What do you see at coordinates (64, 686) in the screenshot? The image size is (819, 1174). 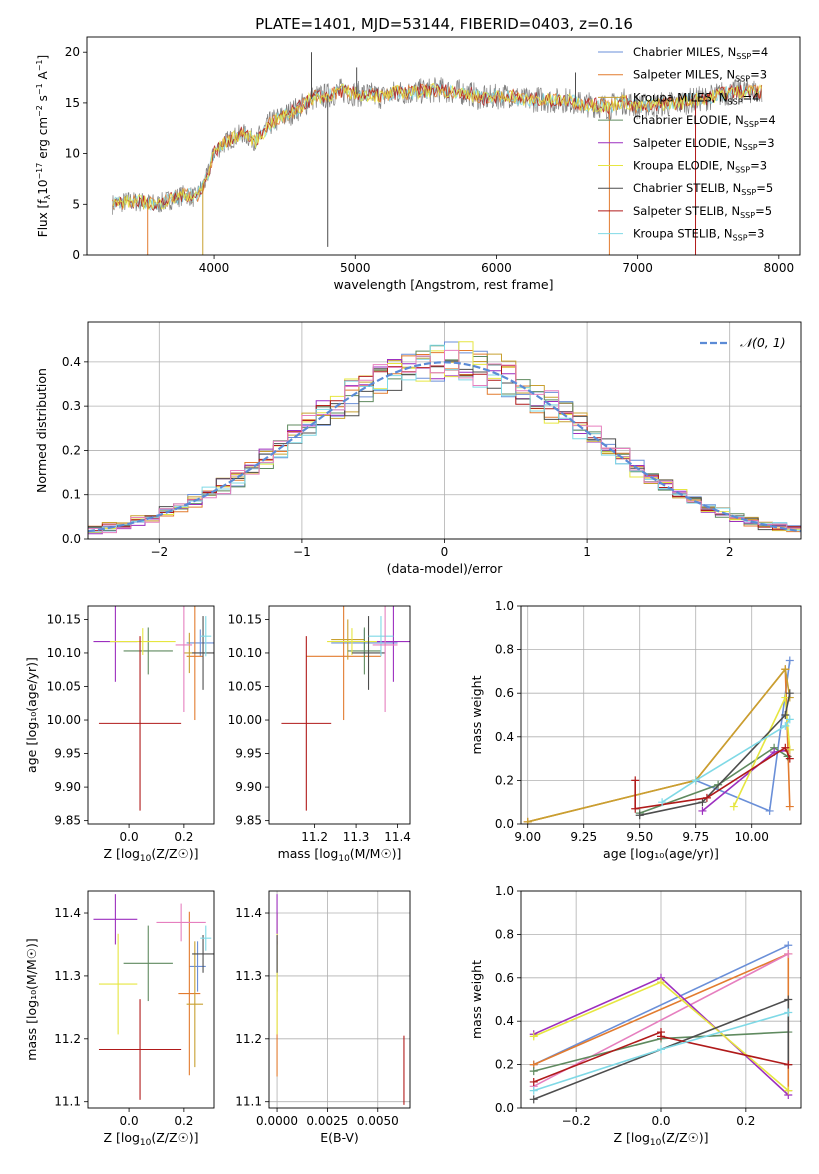 I see `y-tick-label: 10.05` at bounding box center [64, 686].